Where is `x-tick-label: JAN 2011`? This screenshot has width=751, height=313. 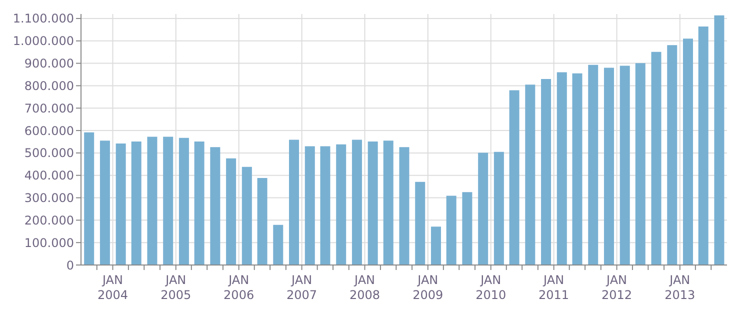 x-tick-label: JAN 2011 is located at coordinates (554, 287).